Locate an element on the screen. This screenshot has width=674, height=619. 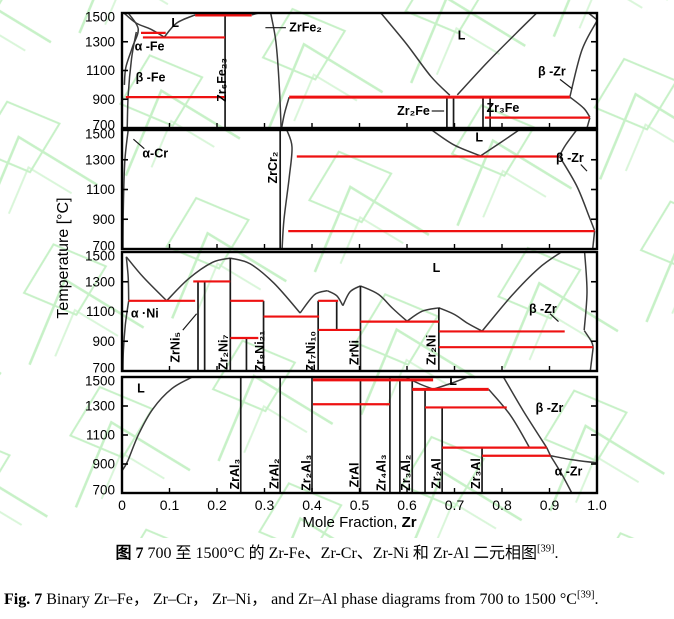
phase-label: Zr₂Al₃ is located at coordinates (306, 472).